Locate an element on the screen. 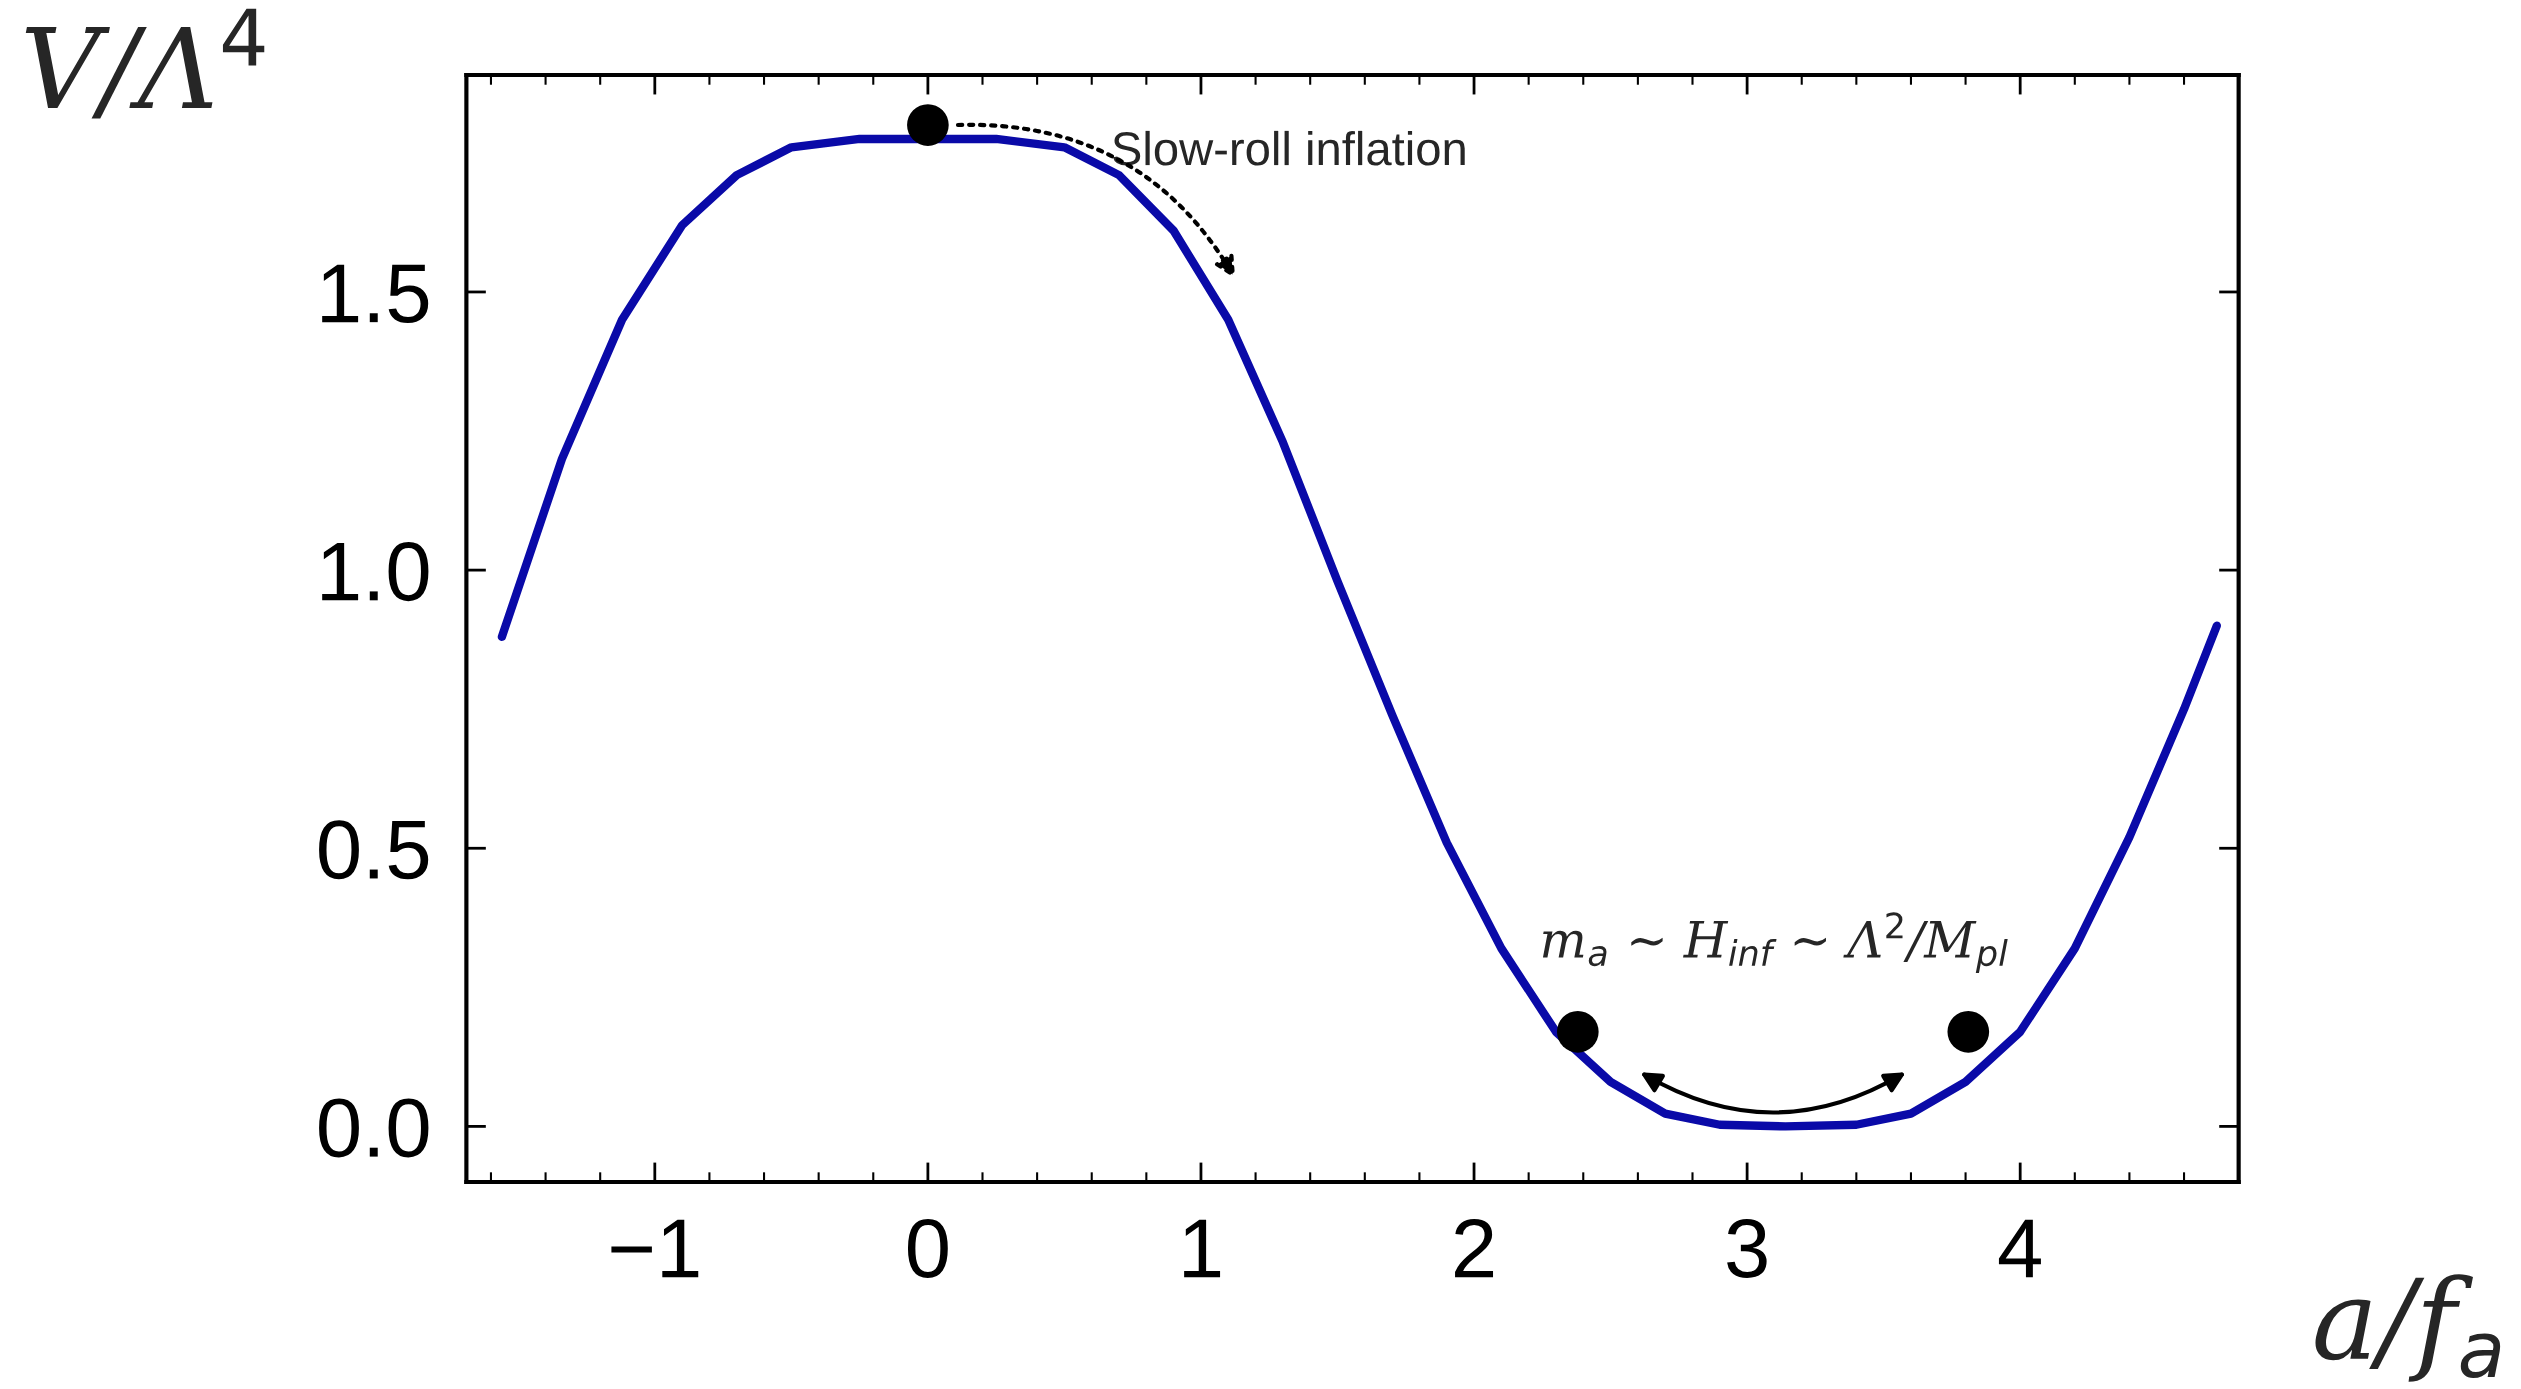 The height and width of the screenshot is (1389, 2521). annotation: m$_{a}$ ∼ H$_{inf}$ ∼ Λ$^{2}$/M$_{pl}$ is located at coordinates (1775, 942).